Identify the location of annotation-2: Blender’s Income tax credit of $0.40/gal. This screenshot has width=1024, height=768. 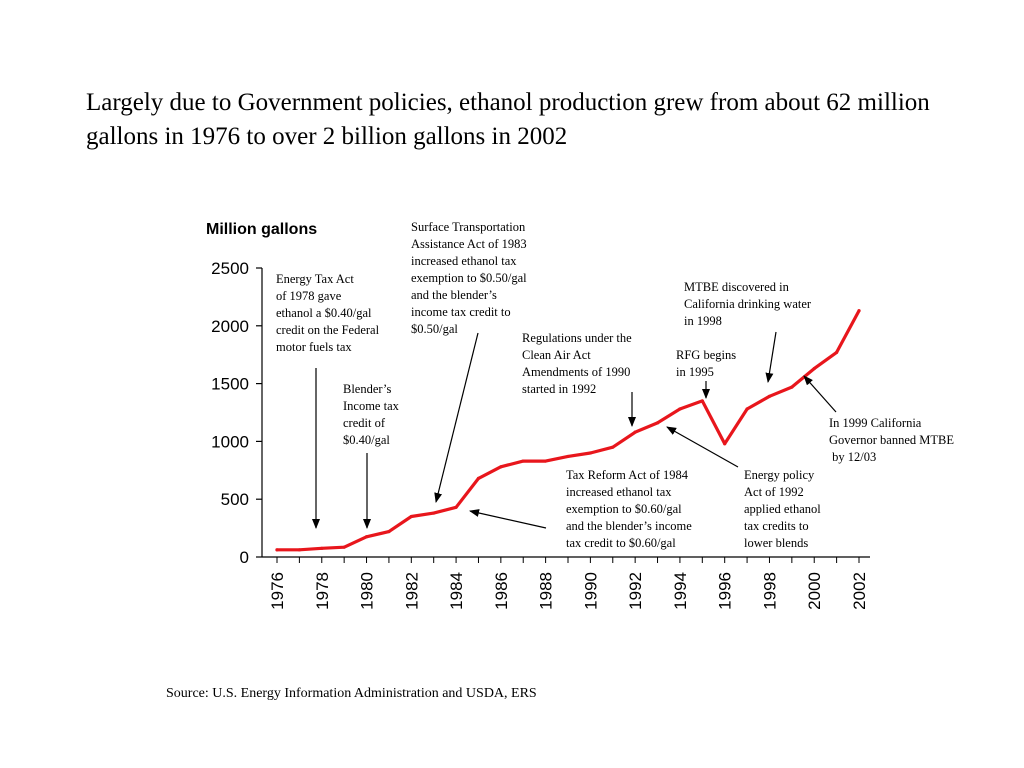
(371, 414).